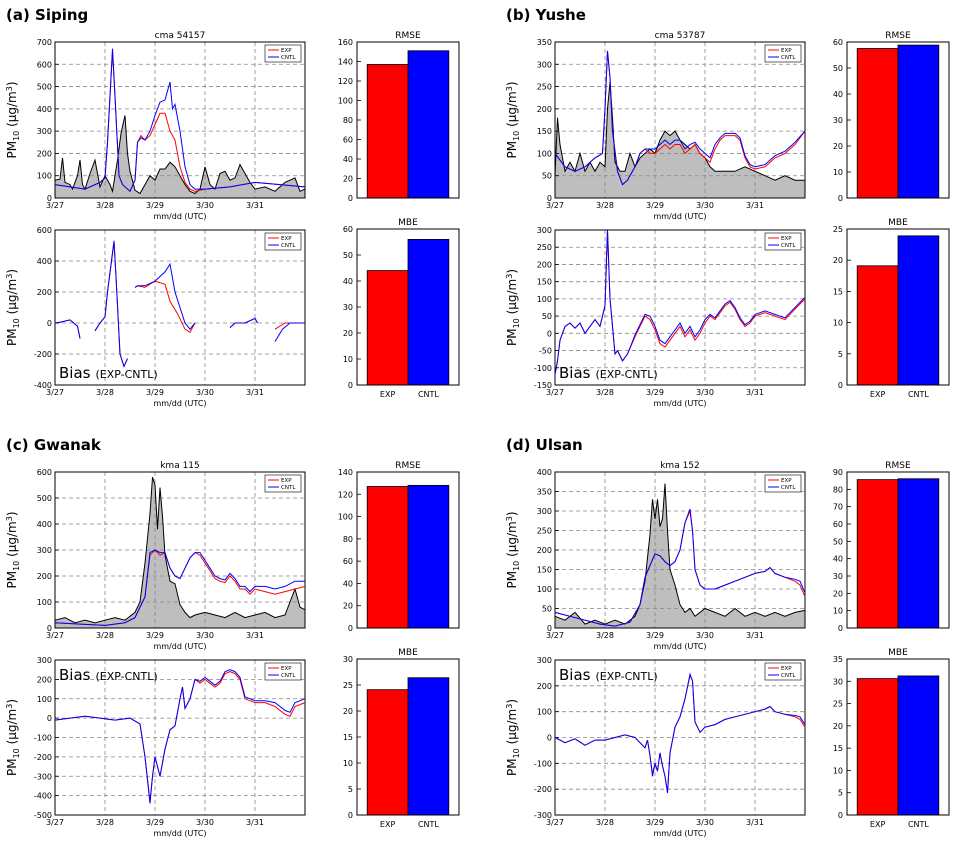 The width and height of the screenshot is (971, 844). What do you see at coordinates (179, 216) in the screenshot?
I see `timeseries-xlabel: mm/dd (UTC)` at bounding box center [179, 216].